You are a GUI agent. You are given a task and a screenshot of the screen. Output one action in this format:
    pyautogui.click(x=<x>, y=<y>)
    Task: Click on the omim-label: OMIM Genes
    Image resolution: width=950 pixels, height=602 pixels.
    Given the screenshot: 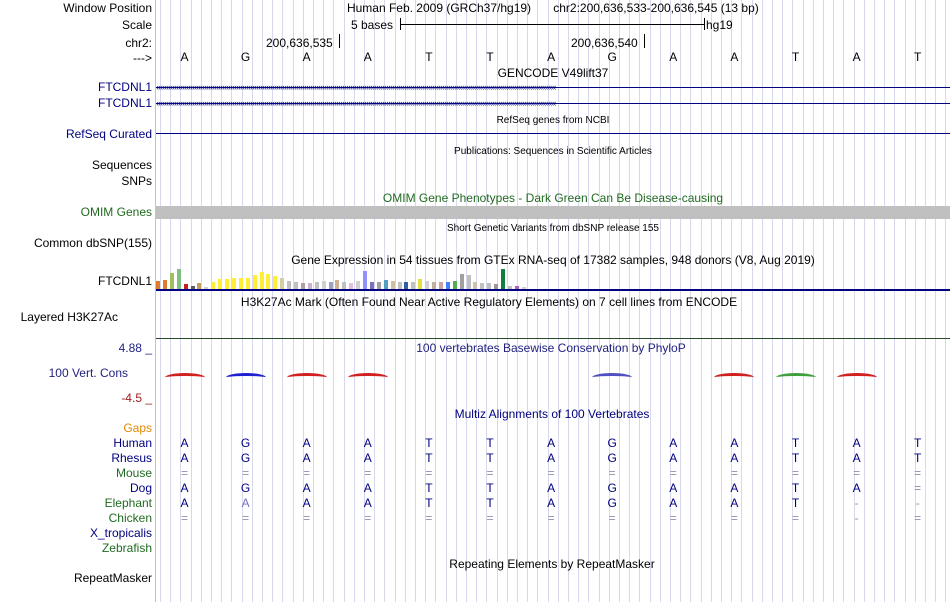 What is the action you would take?
    pyautogui.click(x=116, y=212)
    